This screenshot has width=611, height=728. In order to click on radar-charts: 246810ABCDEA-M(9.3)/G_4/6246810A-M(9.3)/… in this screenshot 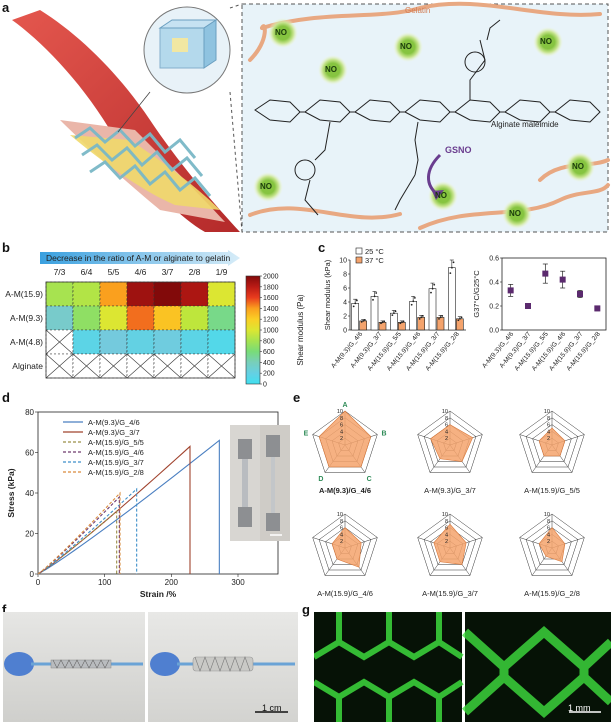, I will do `click(444, 500)`.